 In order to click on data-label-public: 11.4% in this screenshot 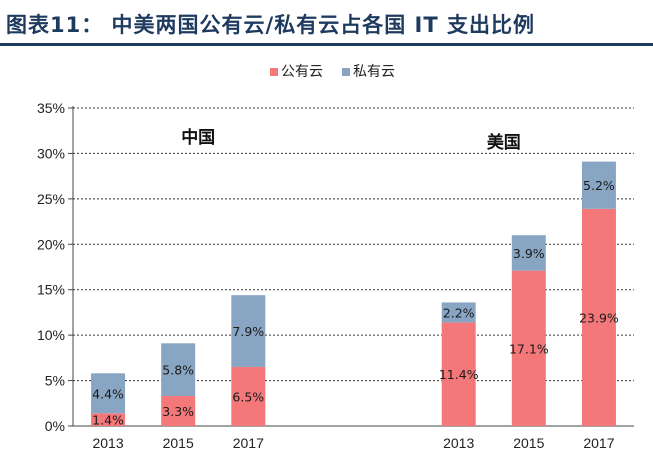, I will do `click(459, 374)`.